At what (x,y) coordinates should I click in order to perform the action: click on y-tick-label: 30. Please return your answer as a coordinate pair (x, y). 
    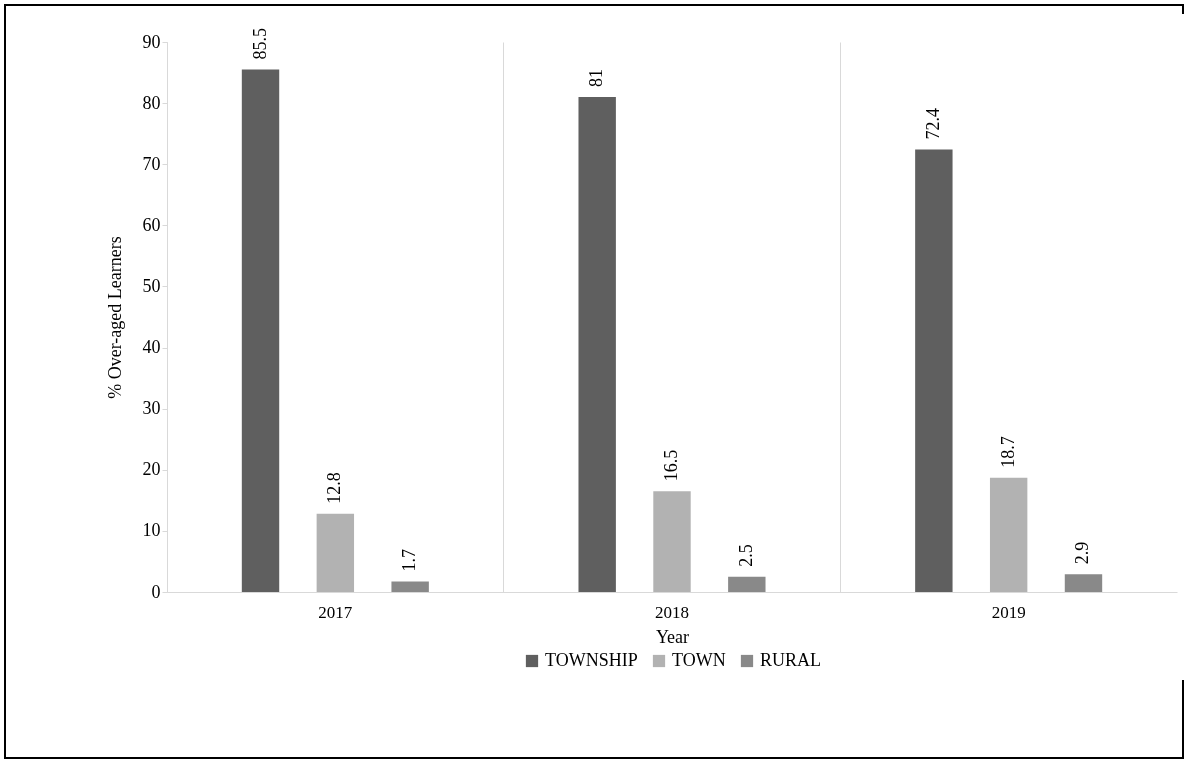
    Looking at the image, I should click on (151, 408).